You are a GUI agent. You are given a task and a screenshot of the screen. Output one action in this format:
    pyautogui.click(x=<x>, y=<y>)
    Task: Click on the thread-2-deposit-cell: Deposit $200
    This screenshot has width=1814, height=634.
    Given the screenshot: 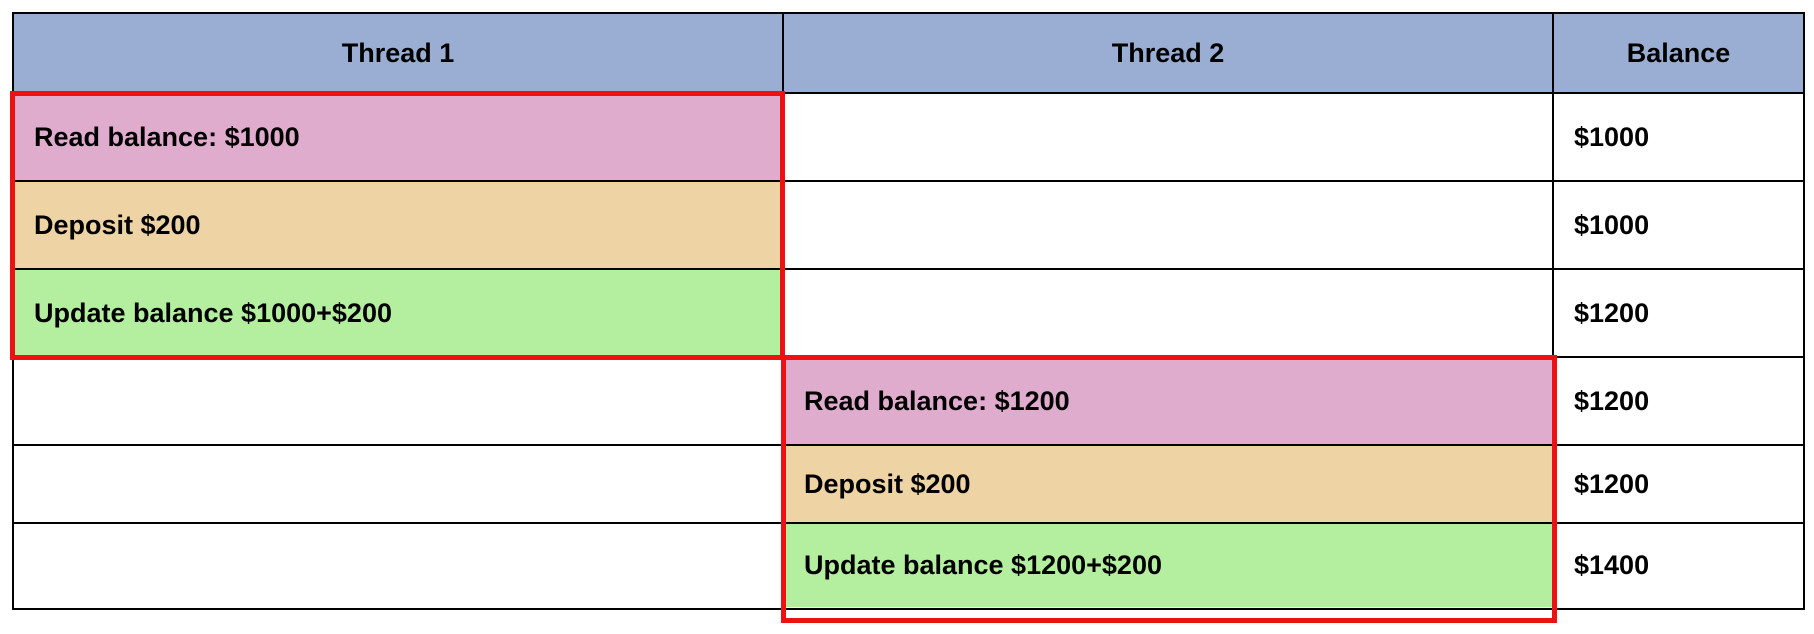 What is the action you would take?
    pyautogui.click(x=1169, y=484)
    